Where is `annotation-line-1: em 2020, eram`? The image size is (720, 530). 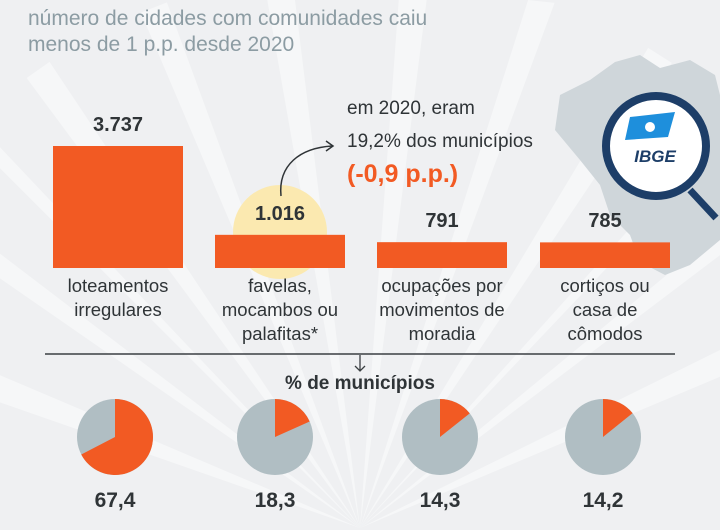 annotation-line-1: em 2020, eram is located at coordinates (411, 108).